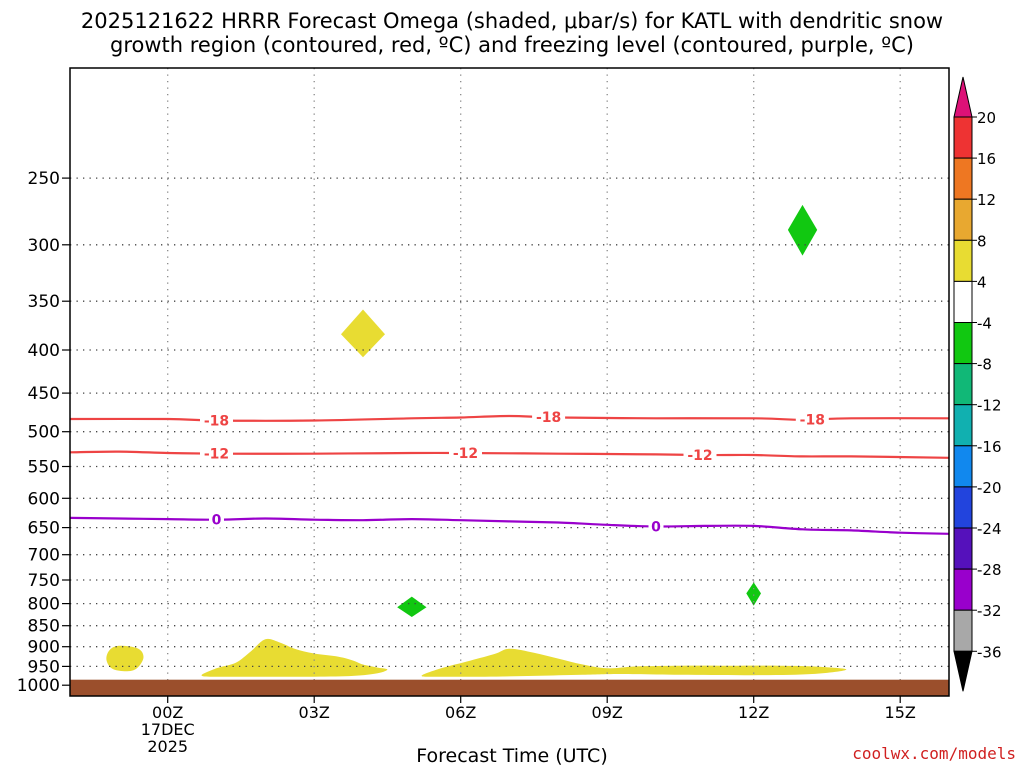  What do you see at coordinates (44, 648) in the screenshot?
I see `y-tick-label-900: 900` at bounding box center [44, 648].